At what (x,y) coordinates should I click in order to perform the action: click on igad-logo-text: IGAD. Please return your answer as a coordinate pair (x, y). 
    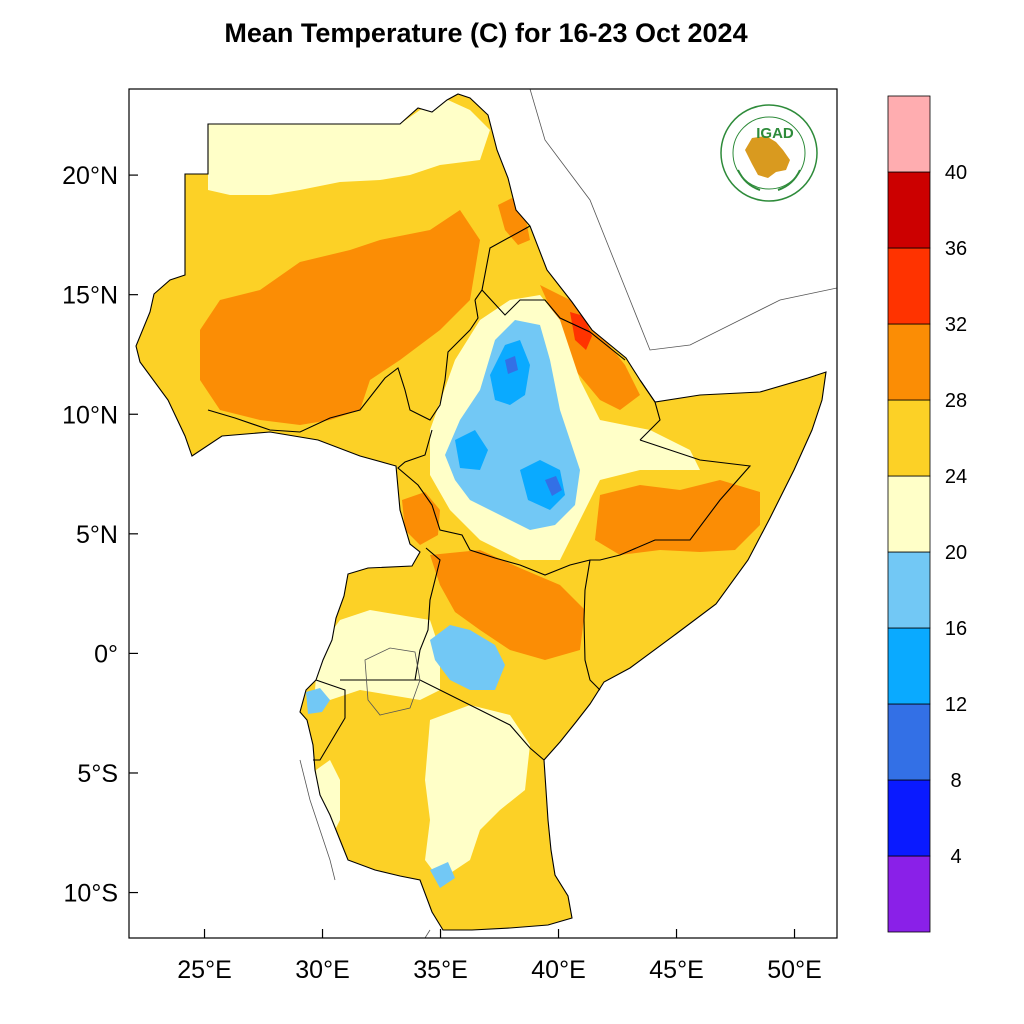
    Looking at the image, I should click on (775, 133).